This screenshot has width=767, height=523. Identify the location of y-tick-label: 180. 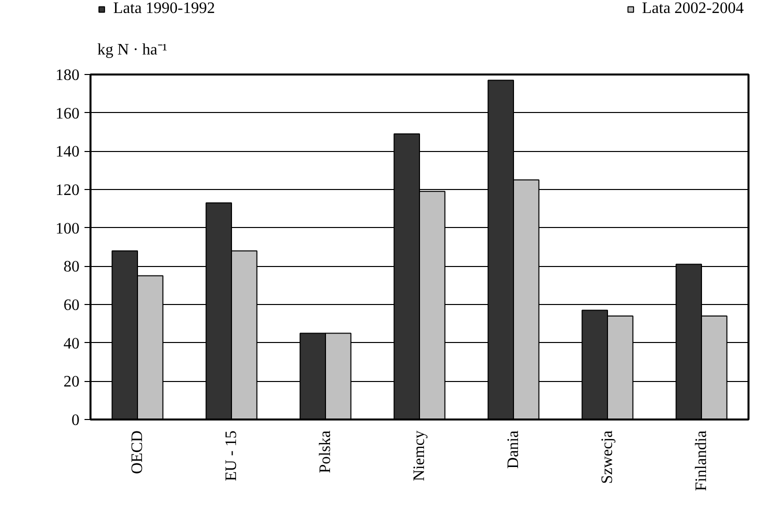
(68, 75).